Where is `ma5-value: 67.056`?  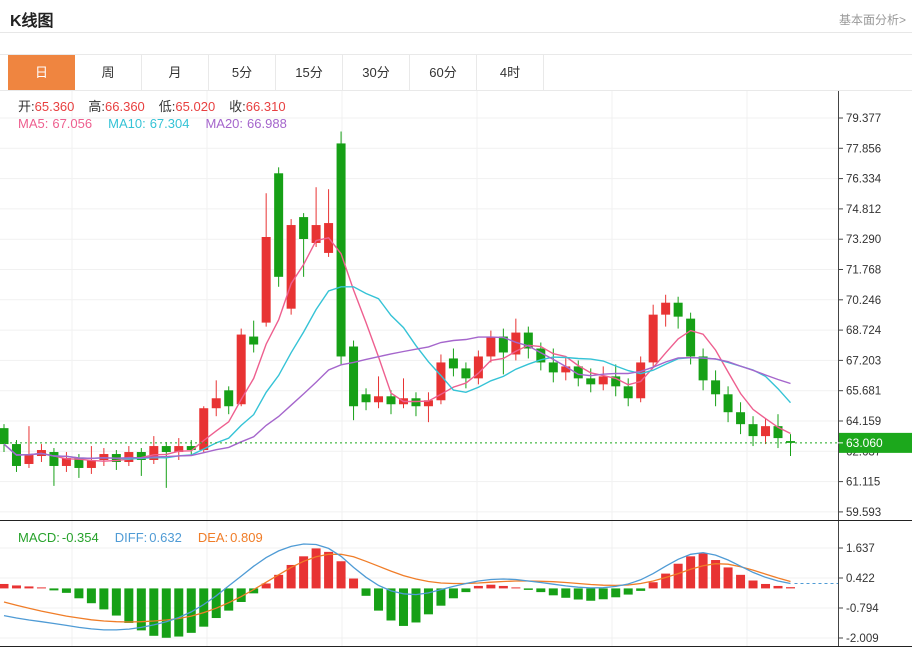 ma5-value: 67.056 is located at coordinates (72, 123).